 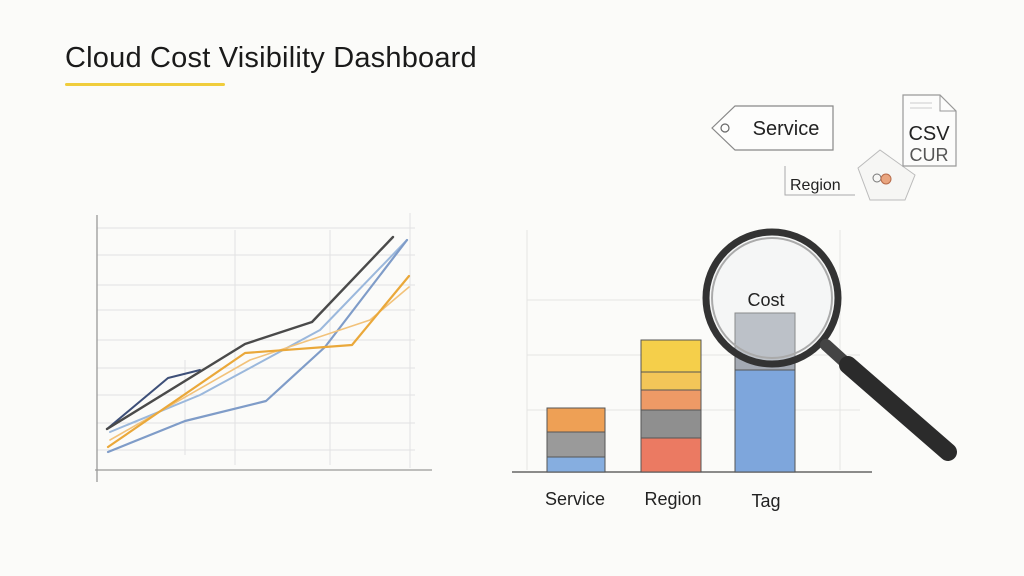 I want to click on svg-text: CUR, so click(x=929, y=155).